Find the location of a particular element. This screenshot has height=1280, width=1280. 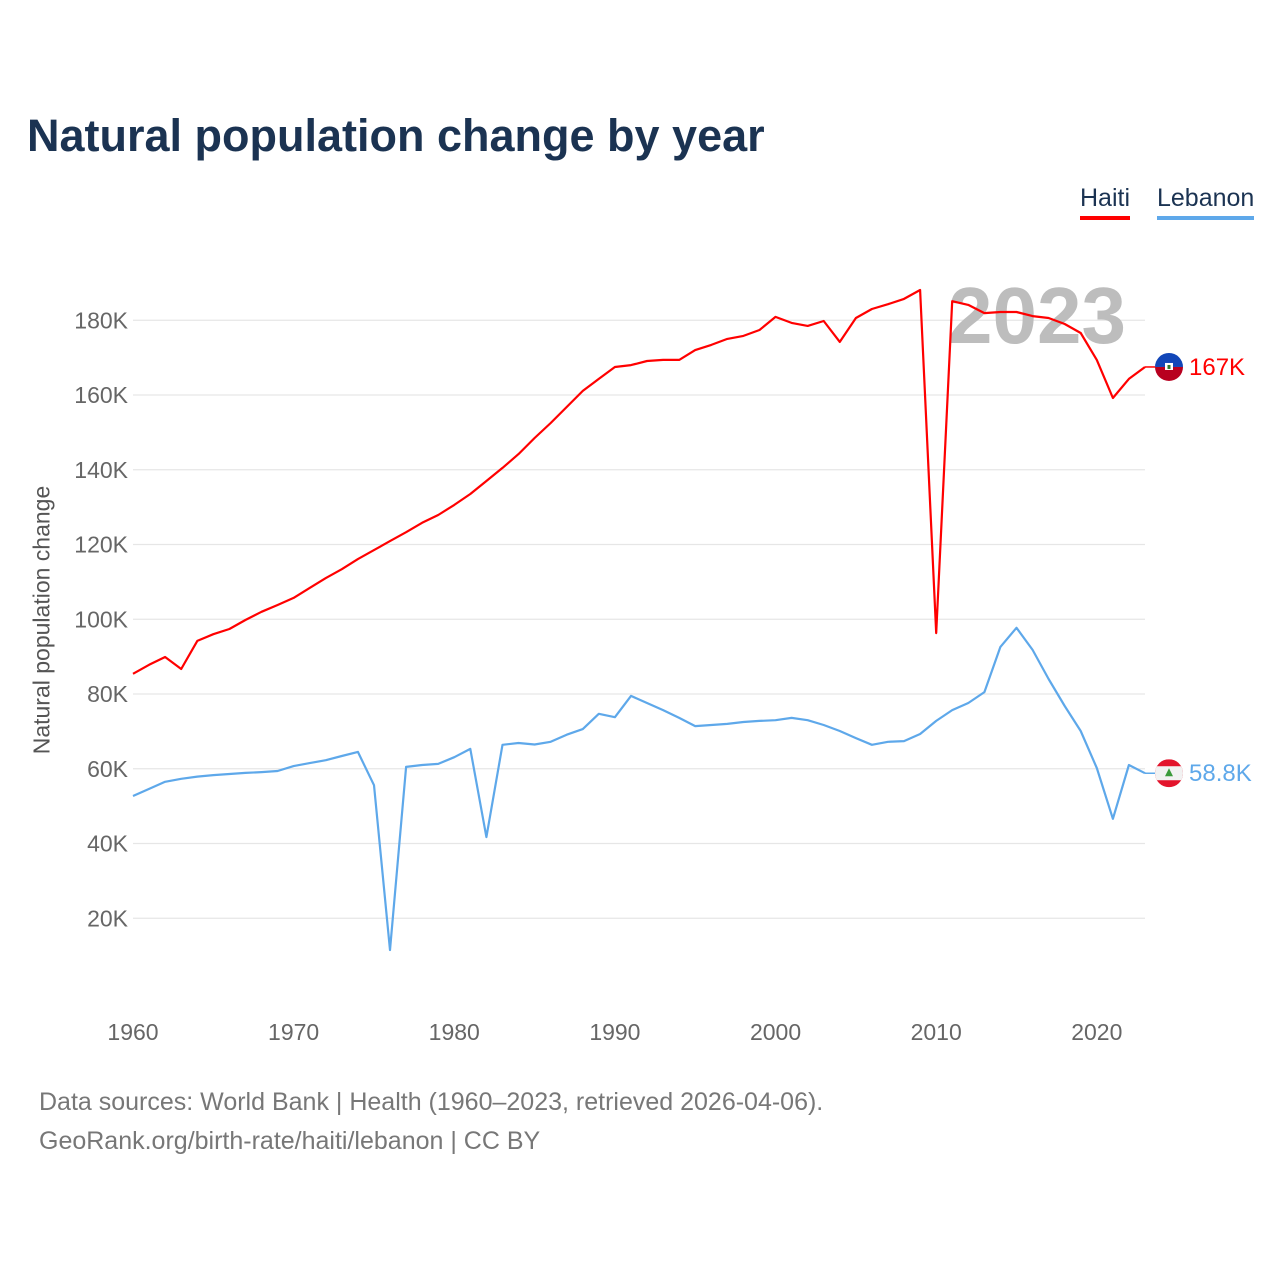

y-tick-label: 60K is located at coordinates (108, 769).